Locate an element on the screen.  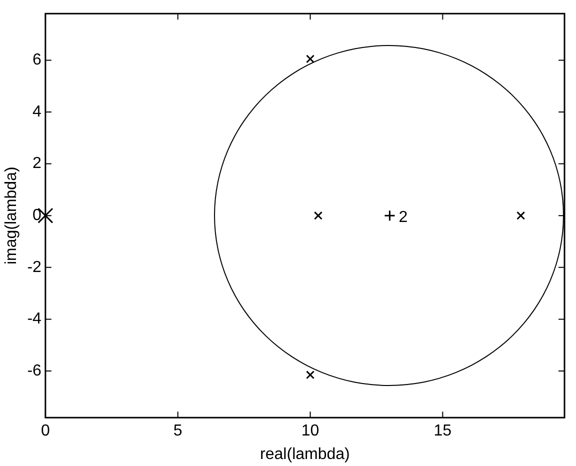
series-label: 2 is located at coordinates (403, 217).